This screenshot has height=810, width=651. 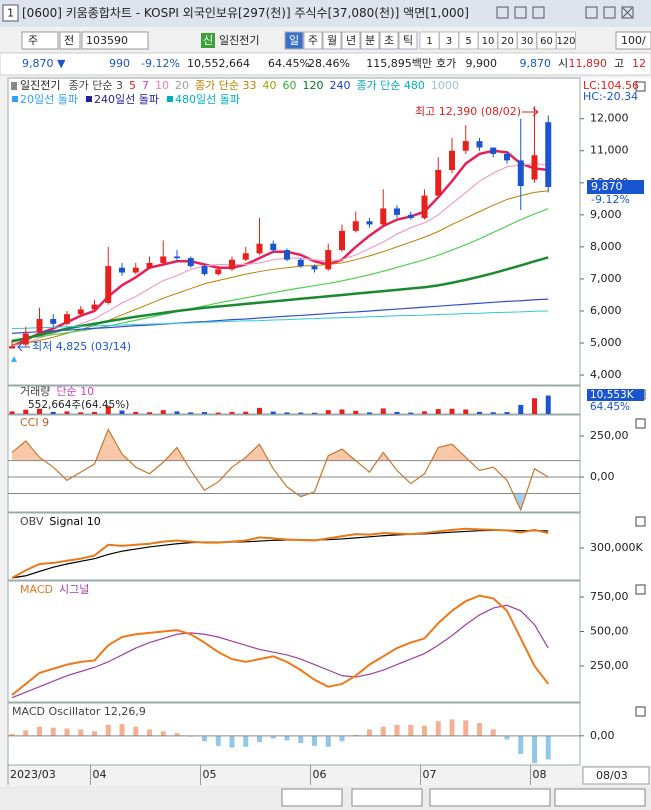 I want to click on high: 12, so click(x=639, y=63).